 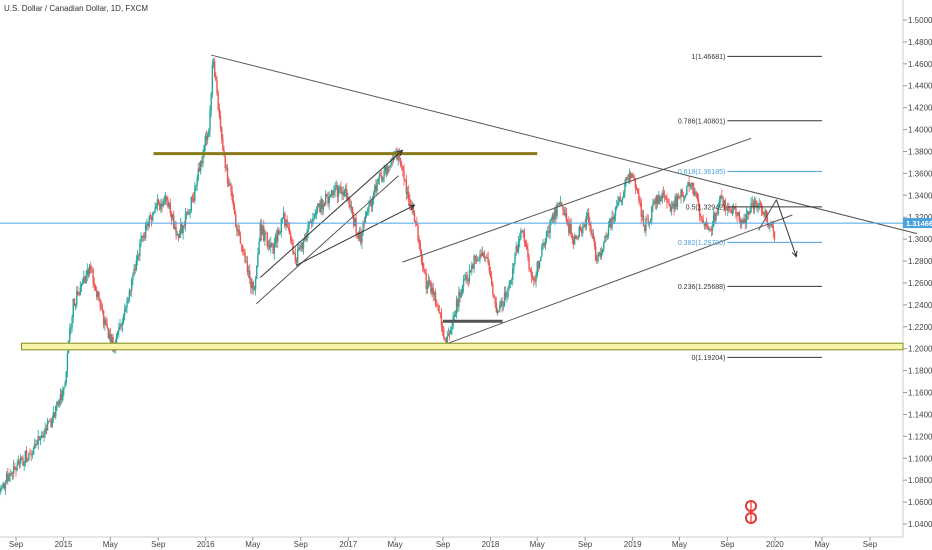 I want to click on y-tick-label: 1.10000, so click(x=920, y=458).